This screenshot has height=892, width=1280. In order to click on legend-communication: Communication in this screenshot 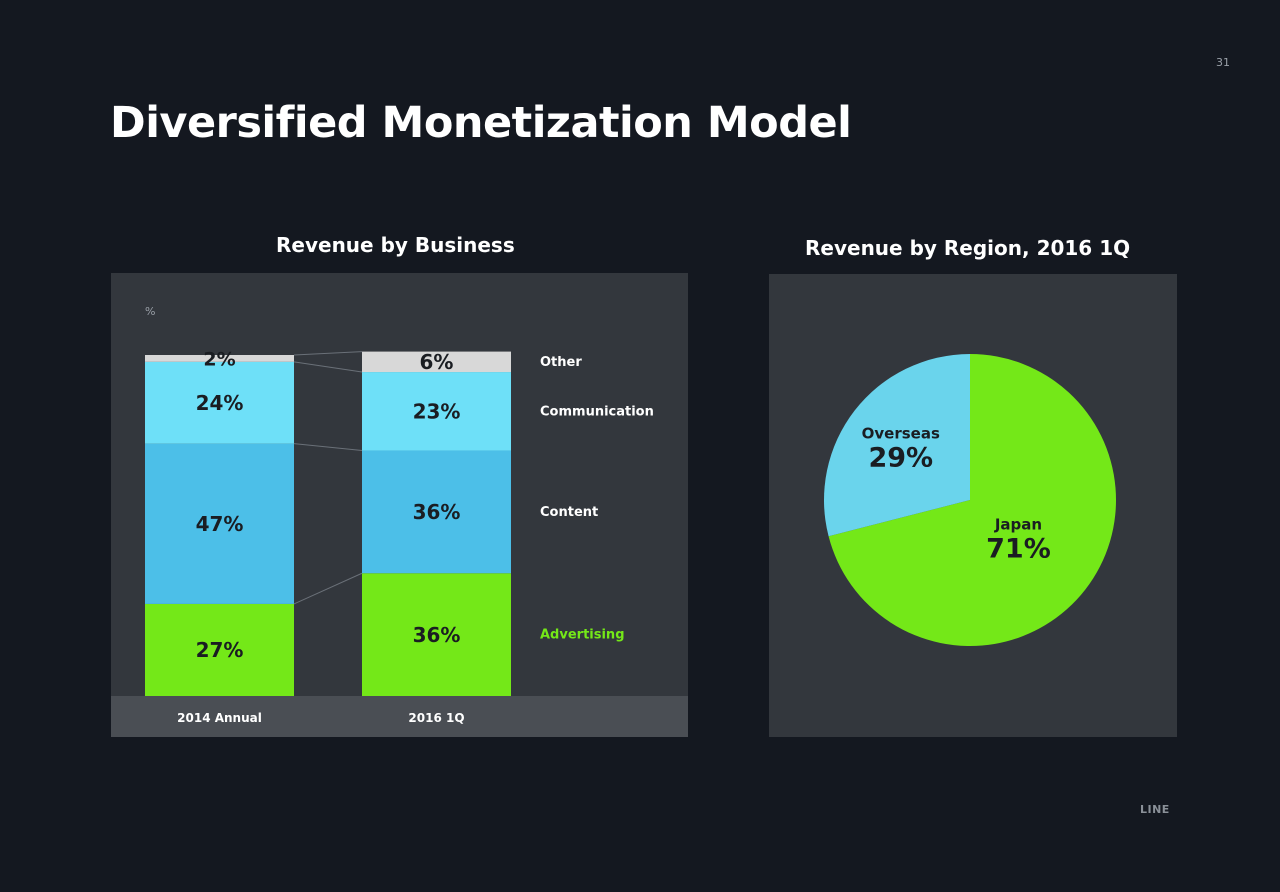, I will do `click(597, 411)`.